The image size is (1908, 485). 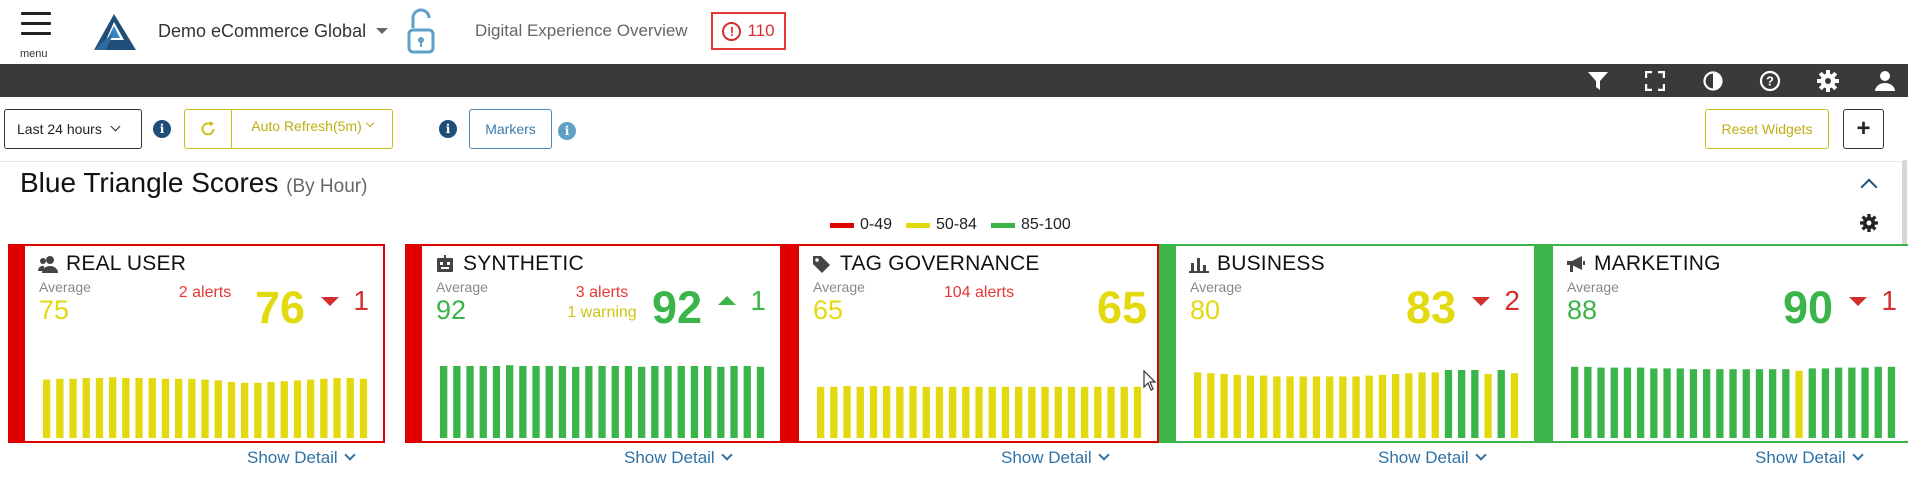 What do you see at coordinates (748, 31) in the screenshot?
I see `alert-count-badge: ! 110` at bounding box center [748, 31].